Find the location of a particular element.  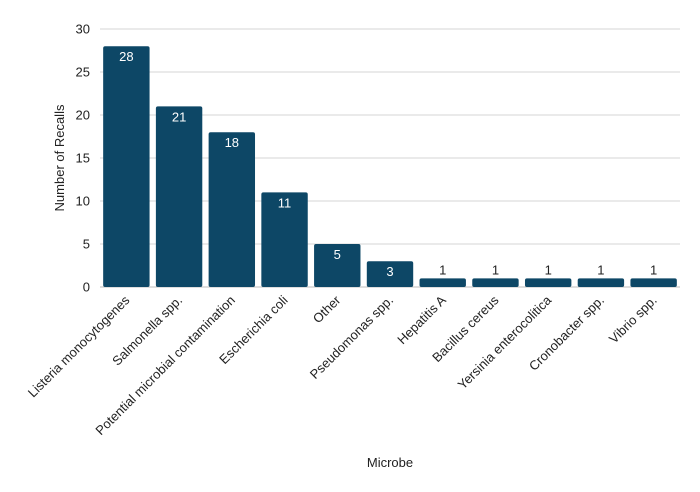

data-label: 11 is located at coordinates (285, 202).